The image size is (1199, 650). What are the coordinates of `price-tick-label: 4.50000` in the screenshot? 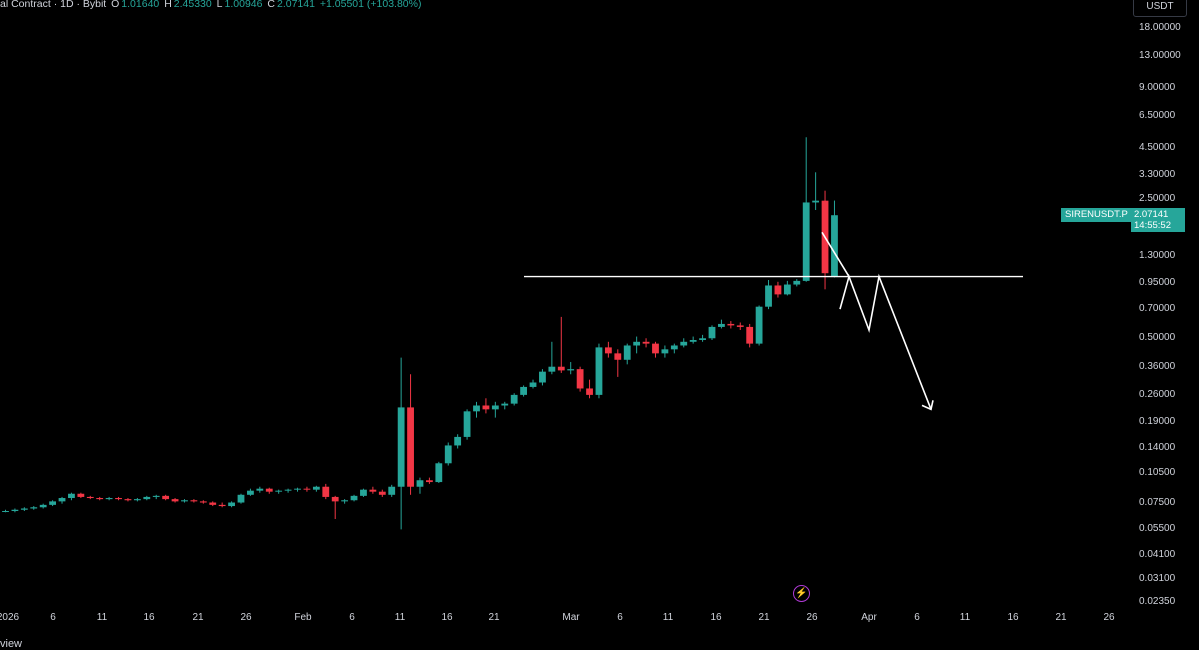 It's located at (1157, 148).